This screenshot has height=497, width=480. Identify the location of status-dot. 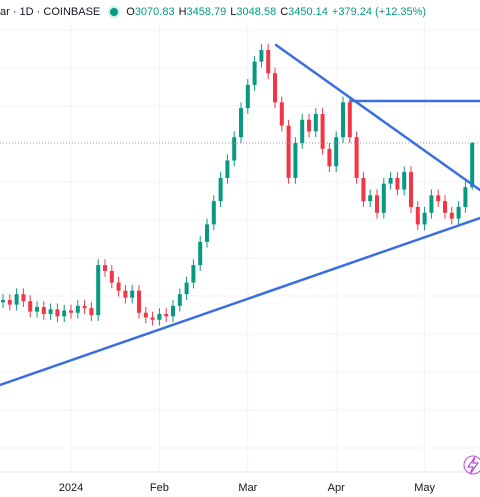
(114, 12).